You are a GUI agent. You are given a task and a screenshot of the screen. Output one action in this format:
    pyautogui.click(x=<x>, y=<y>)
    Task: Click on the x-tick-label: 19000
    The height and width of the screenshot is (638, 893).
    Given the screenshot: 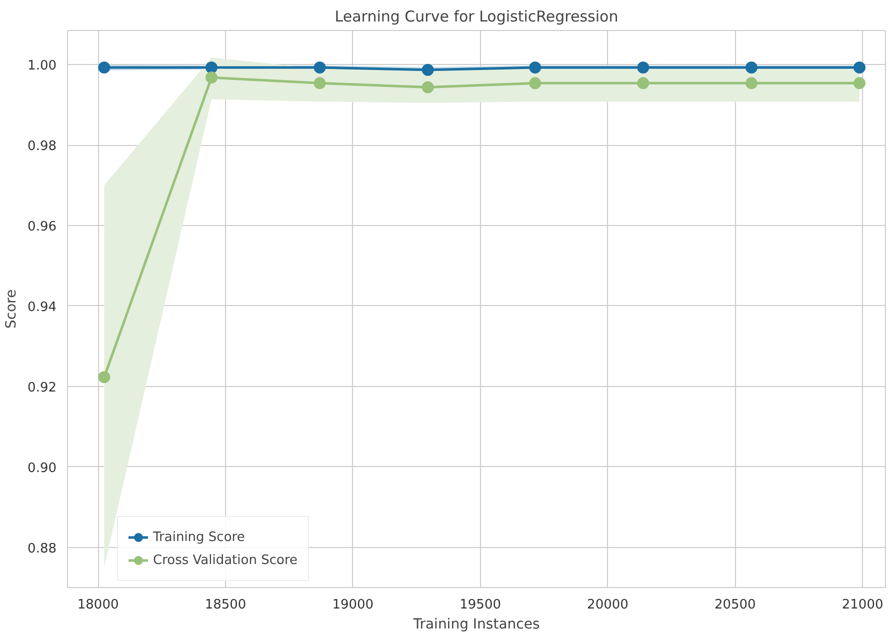 What is the action you would take?
    pyautogui.click(x=353, y=605)
    